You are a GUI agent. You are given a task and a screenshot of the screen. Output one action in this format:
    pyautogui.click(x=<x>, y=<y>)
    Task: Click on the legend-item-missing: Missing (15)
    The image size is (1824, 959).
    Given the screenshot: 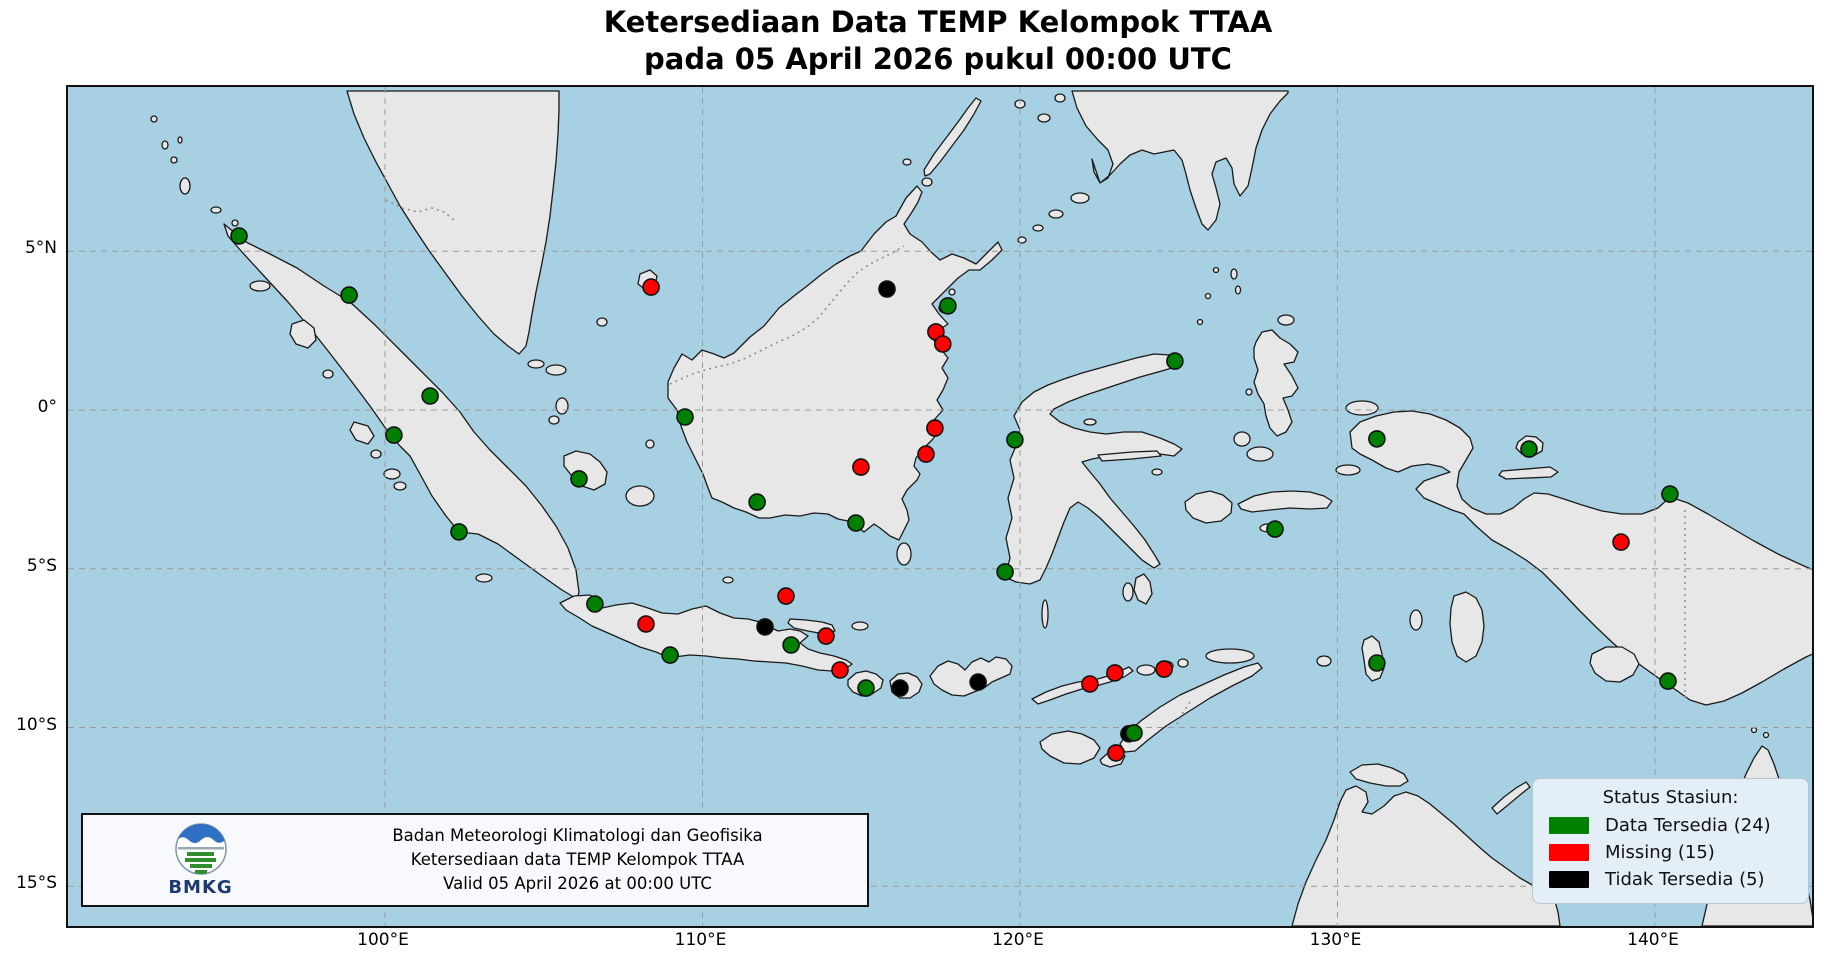 What is the action you would take?
    pyautogui.click(x=1670, y=852)
    